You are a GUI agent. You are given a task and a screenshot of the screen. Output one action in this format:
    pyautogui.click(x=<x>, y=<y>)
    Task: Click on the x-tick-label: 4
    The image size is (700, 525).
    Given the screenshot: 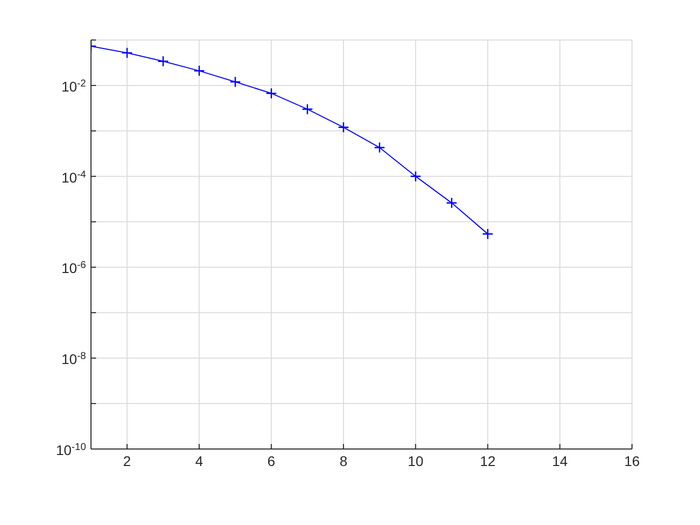 What is the action you would take?
    pyautogui.click(x=199, y=461)
    